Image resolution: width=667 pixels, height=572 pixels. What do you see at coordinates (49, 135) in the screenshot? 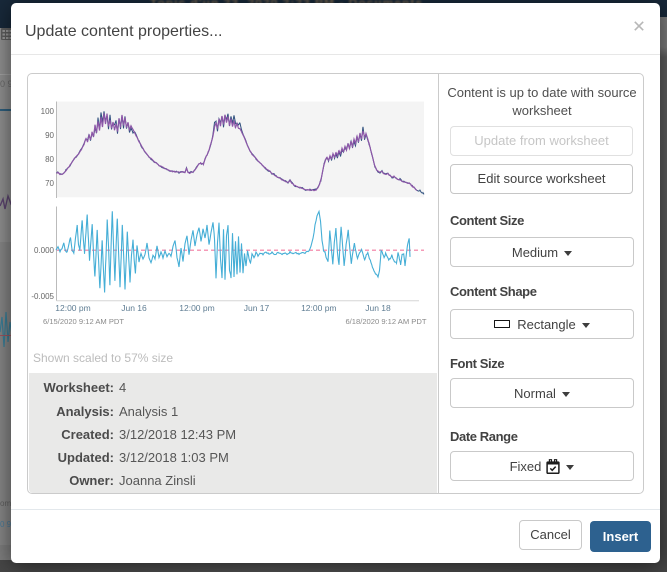
I see `svg-text: 90` at bounding box center [49, 135].